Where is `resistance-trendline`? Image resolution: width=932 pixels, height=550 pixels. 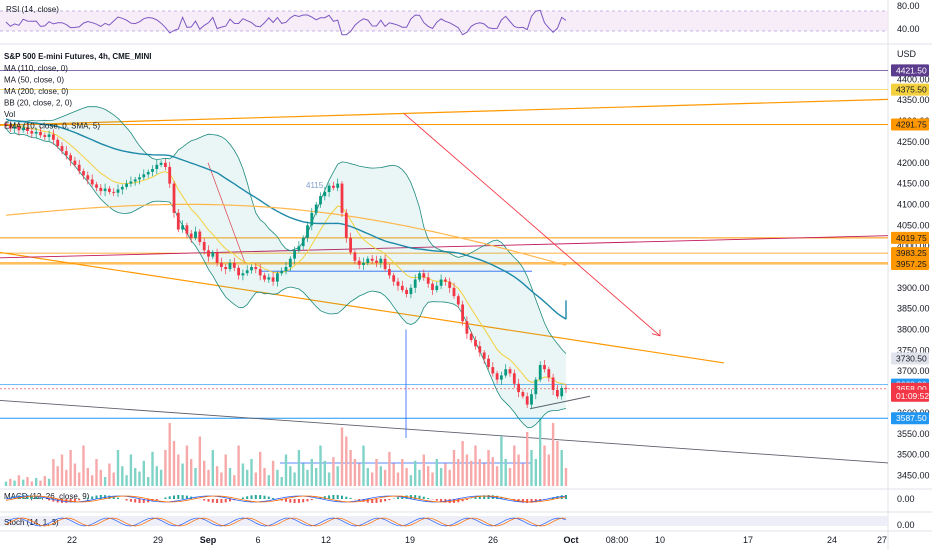
resistance-trendline is located at coordinates (444, 247).